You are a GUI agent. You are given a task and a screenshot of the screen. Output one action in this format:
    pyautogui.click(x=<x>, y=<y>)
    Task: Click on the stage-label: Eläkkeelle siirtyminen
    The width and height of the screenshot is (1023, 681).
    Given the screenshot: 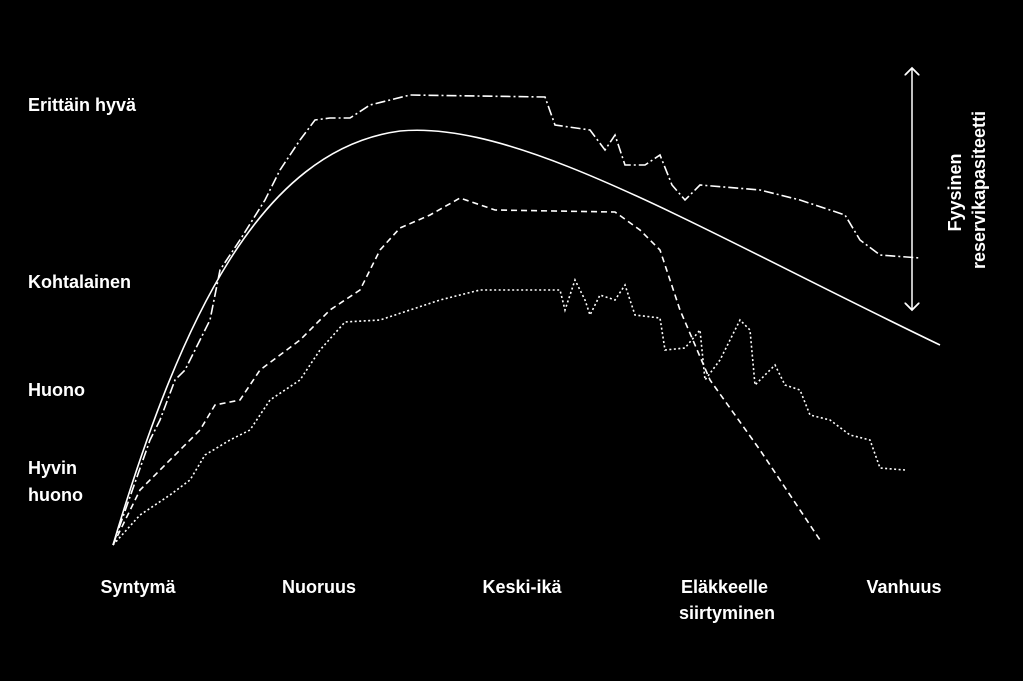 What is the action you would take?
    pyautogui.click(x=727, y=600)
    